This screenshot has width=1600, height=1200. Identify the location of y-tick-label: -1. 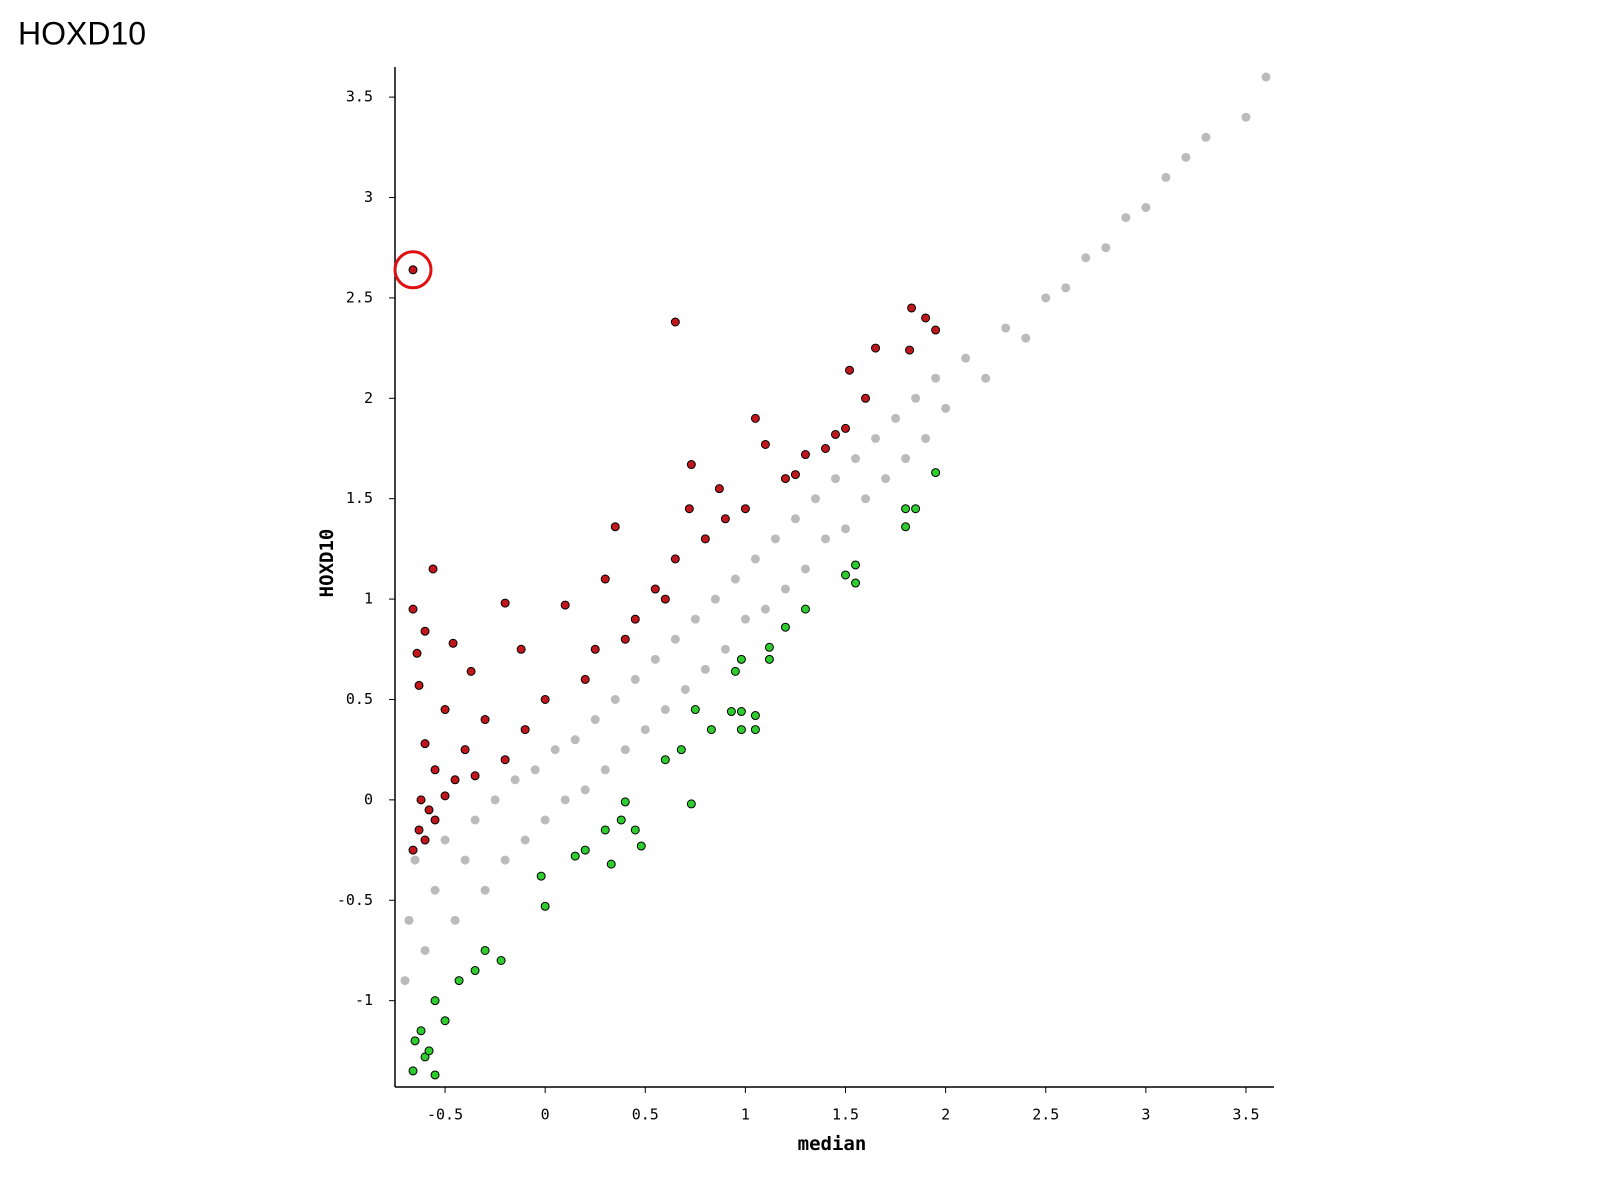
(364, 1000).